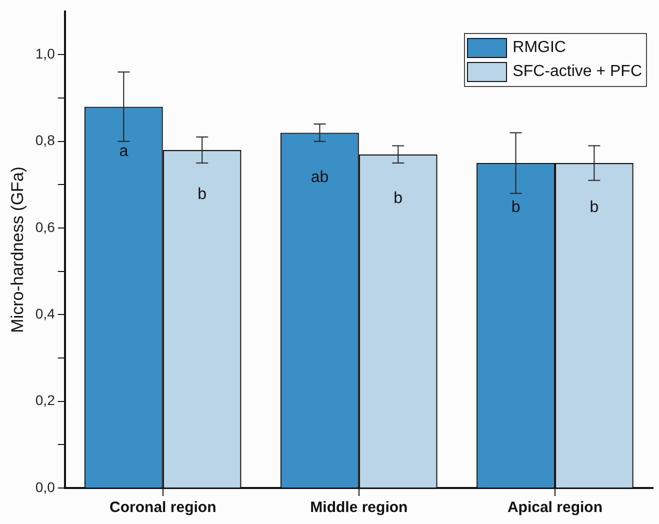 Image resolution: width=659 pixels, height=524 pixels. Describe the element at coordinates (17, 249) in the screenshot. I see `y-axis-title: Micro-hardness (GFa)` at that location.